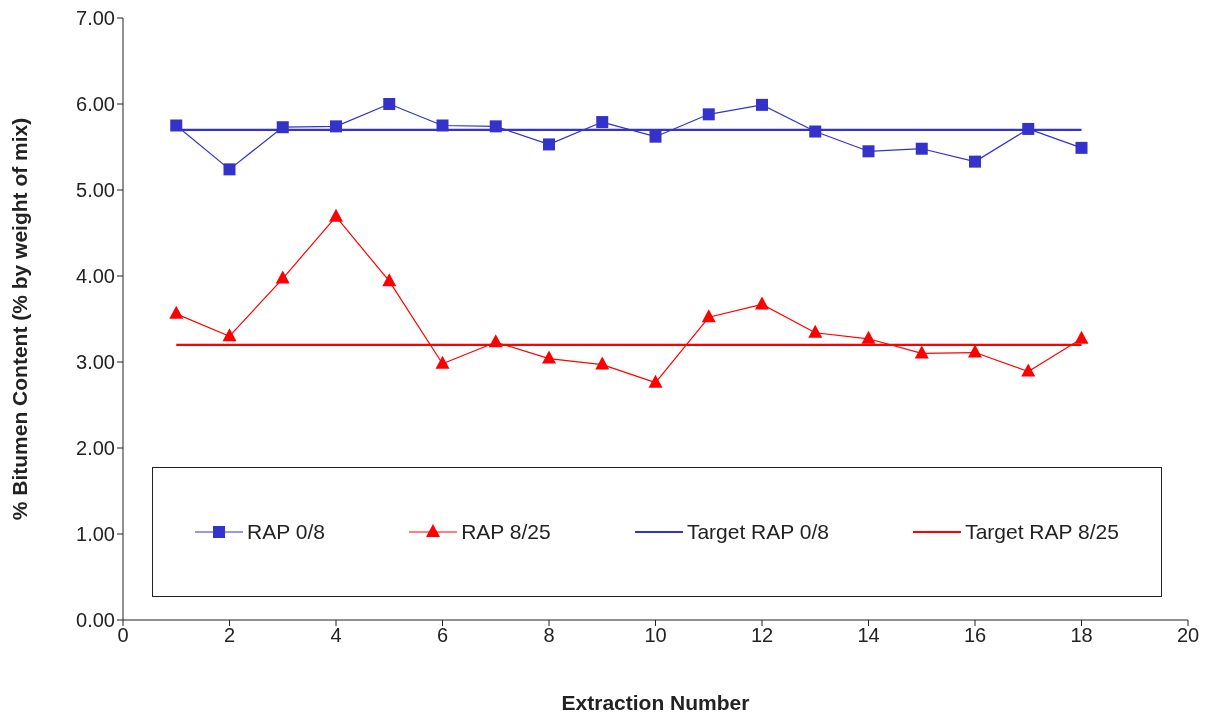  I want to click on y-tick-label: 2.00, so click(95, 448).